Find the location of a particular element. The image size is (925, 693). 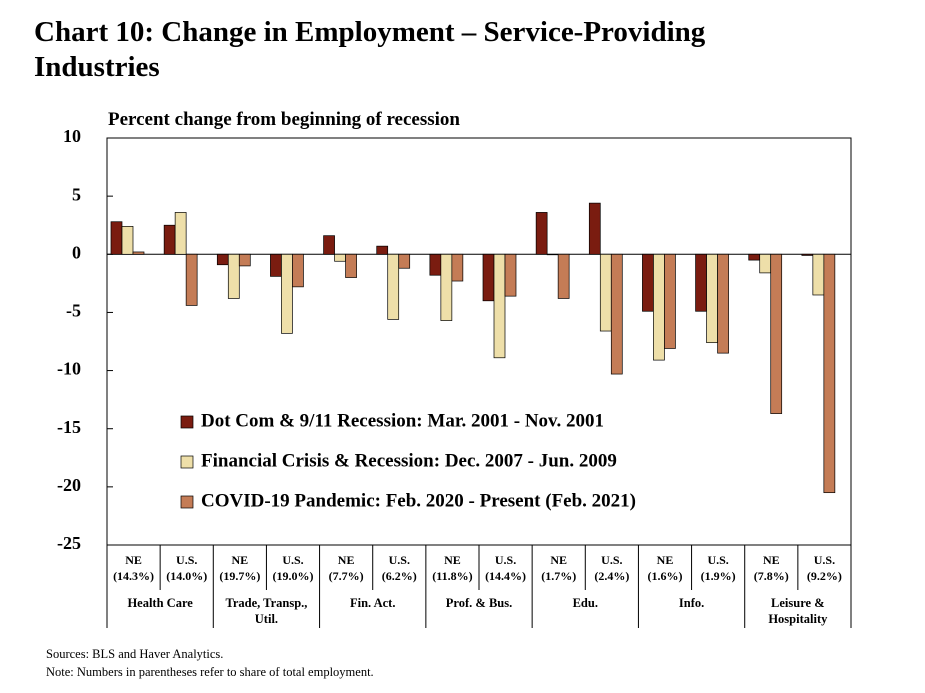

group-label: Hospitality is located at coordinates (798, 619).